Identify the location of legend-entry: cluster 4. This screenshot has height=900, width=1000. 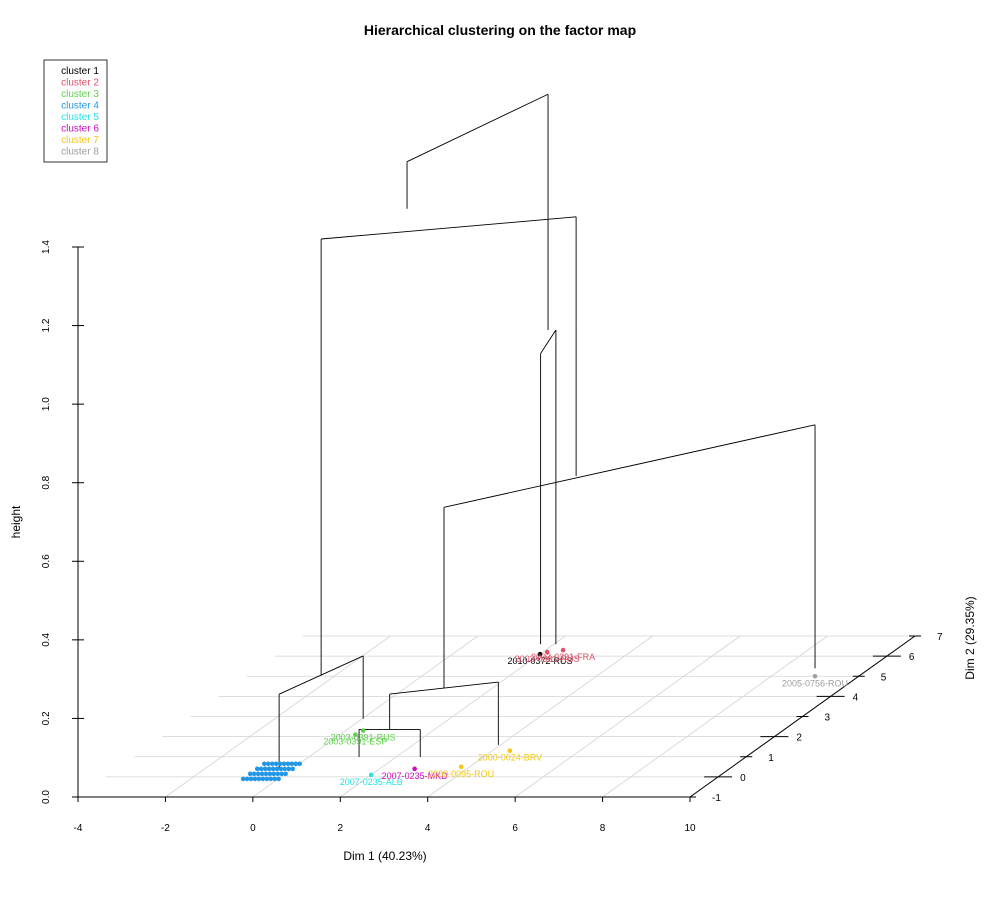
(80, 106).